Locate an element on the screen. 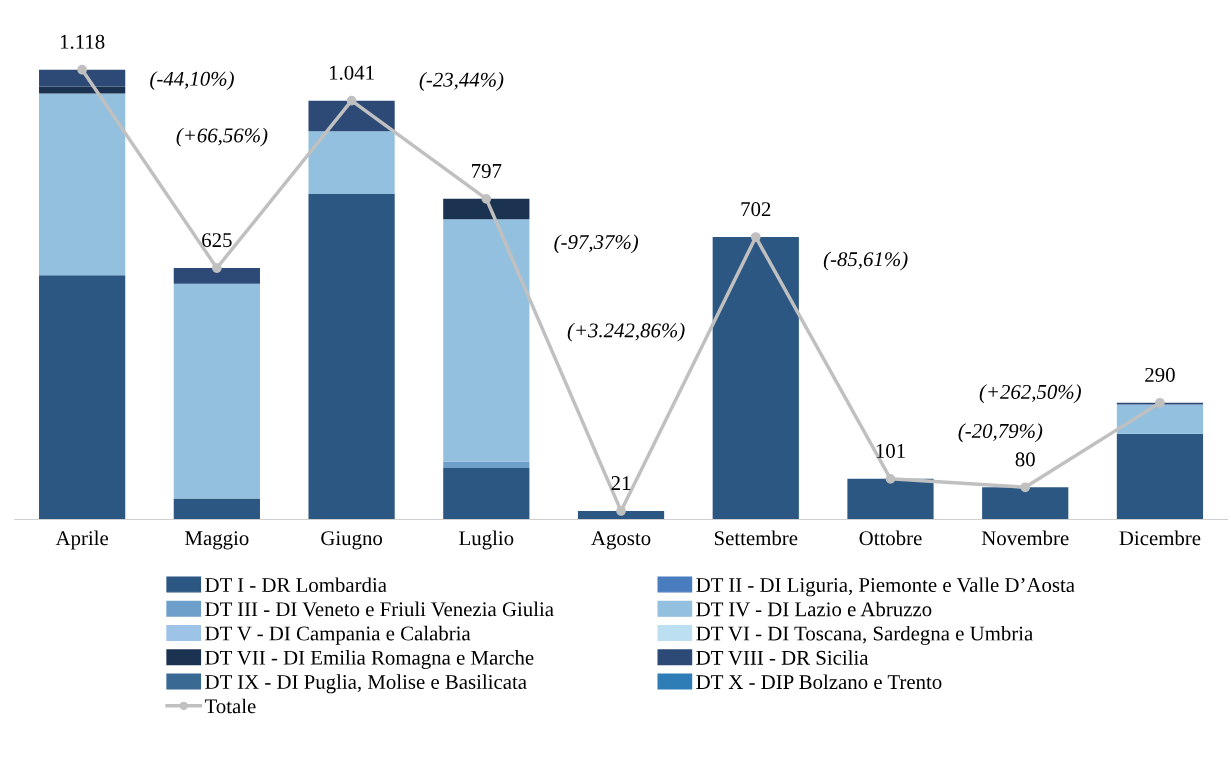  annotation: (-44,10%) is located at coordinates (192, 81).